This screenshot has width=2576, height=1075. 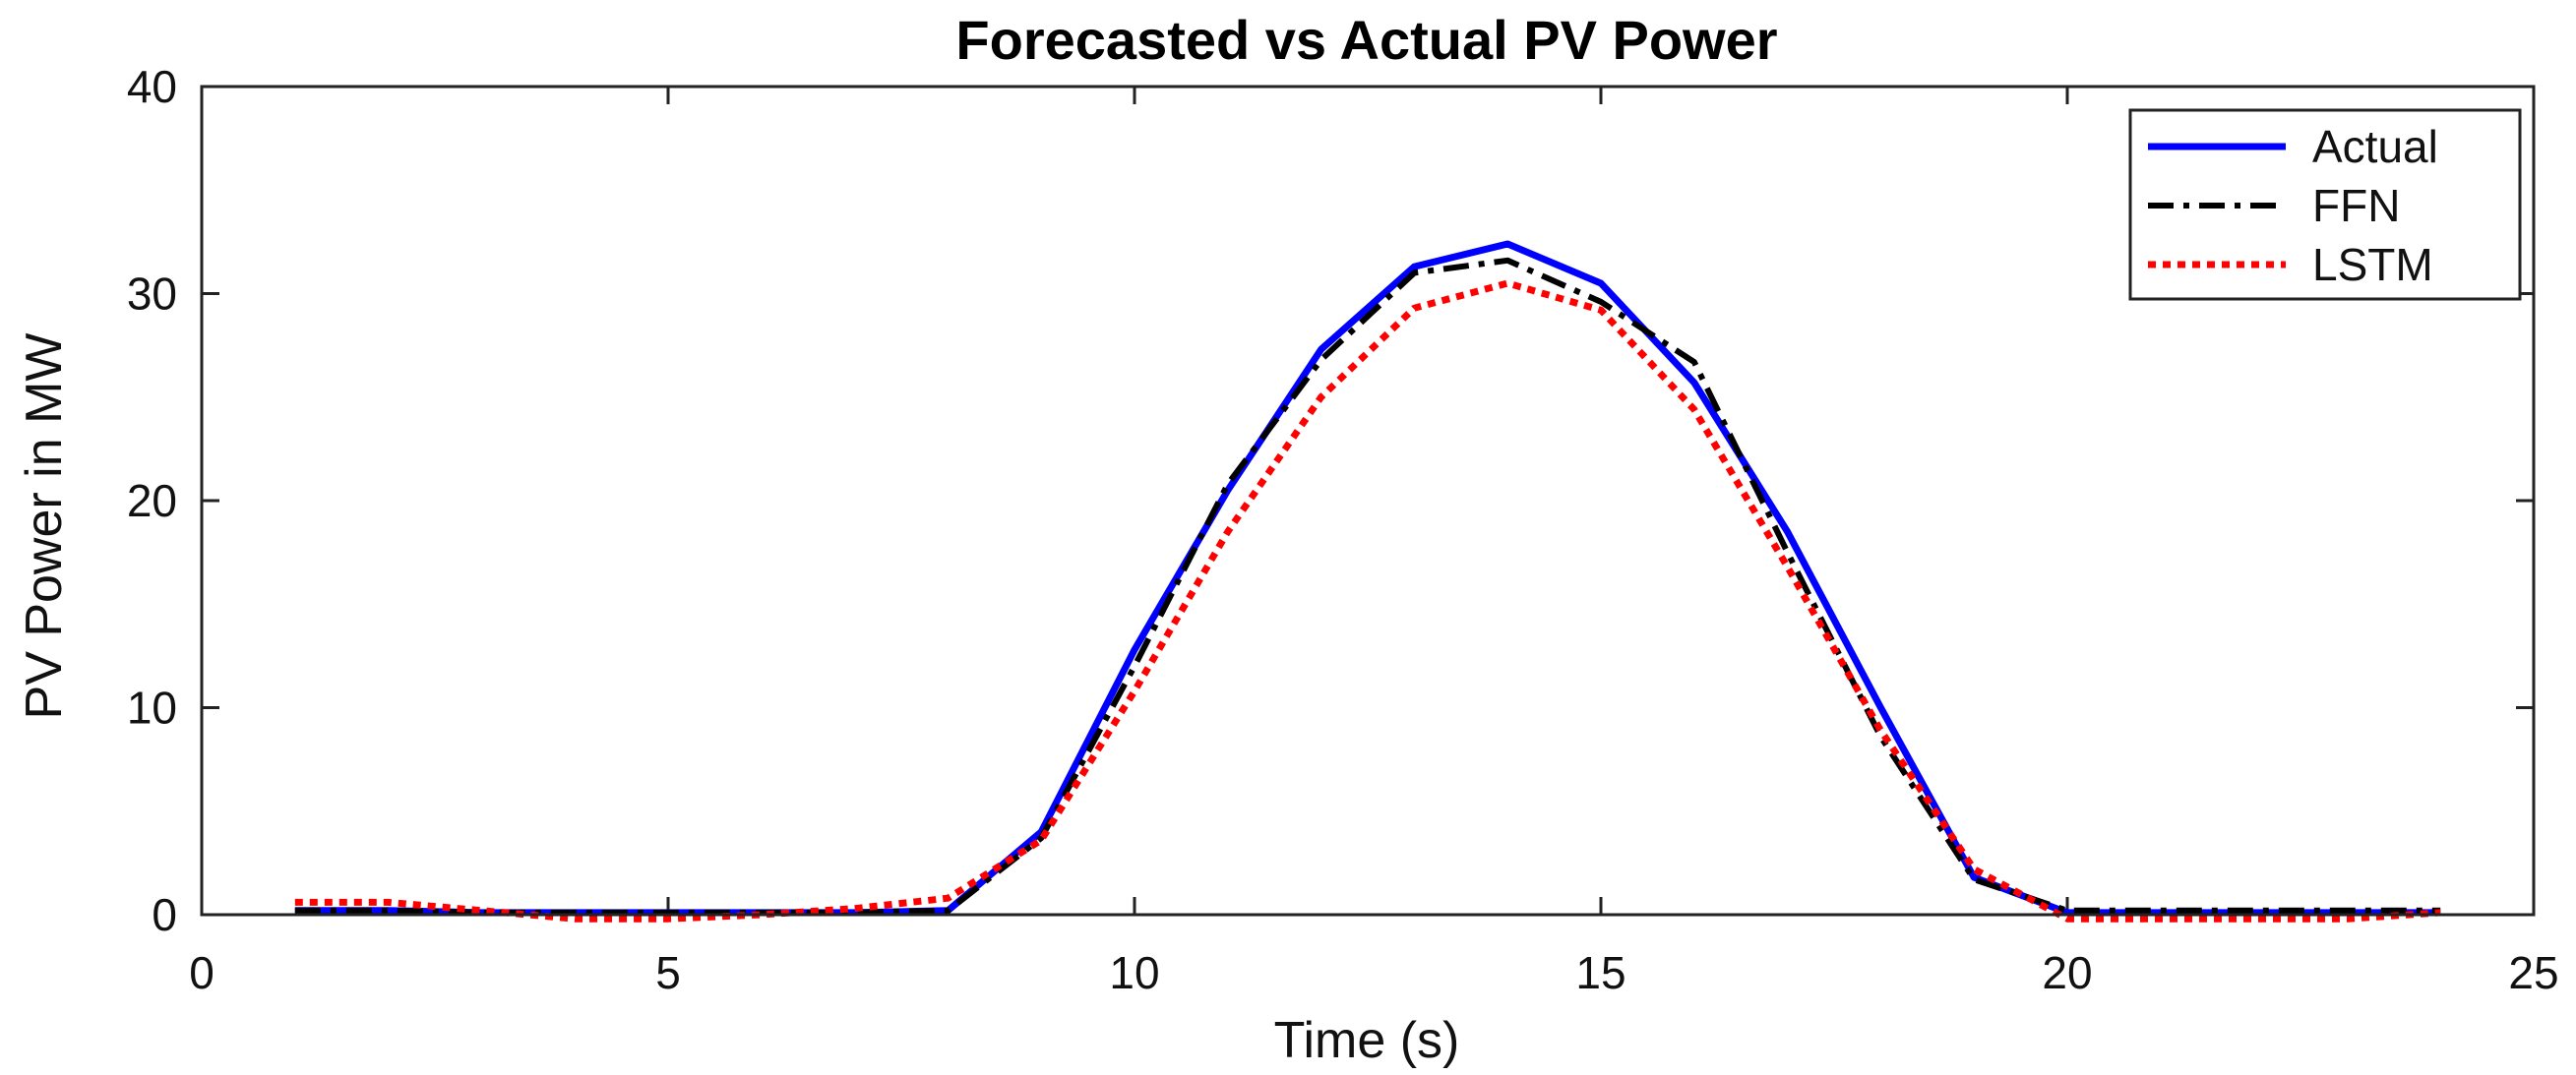 What do you see at coordinates (1366, 40) in the screenshot?
I see `chart-title: Forecasted vs Actual PV Power` at bounding box center [1366, 40].